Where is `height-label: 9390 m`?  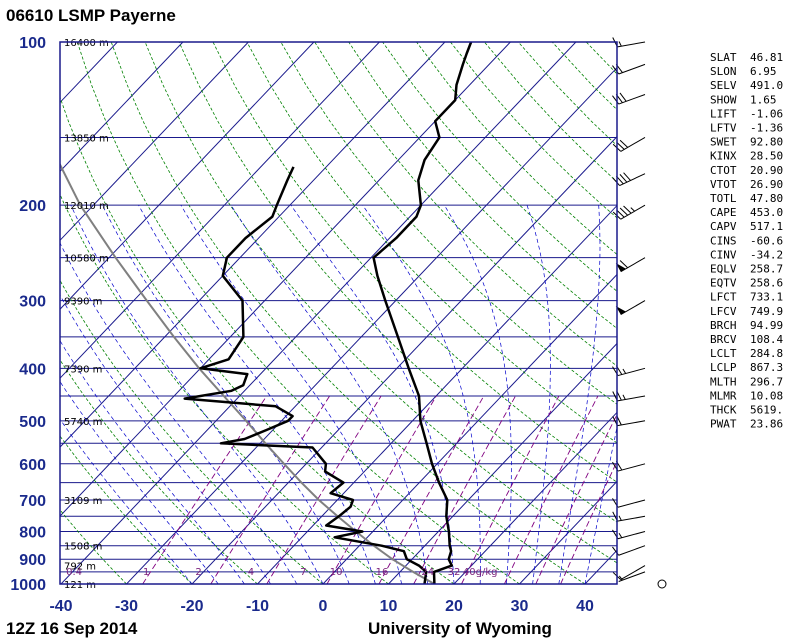
height-label: 9390 m is located at coordinates (83, 302).